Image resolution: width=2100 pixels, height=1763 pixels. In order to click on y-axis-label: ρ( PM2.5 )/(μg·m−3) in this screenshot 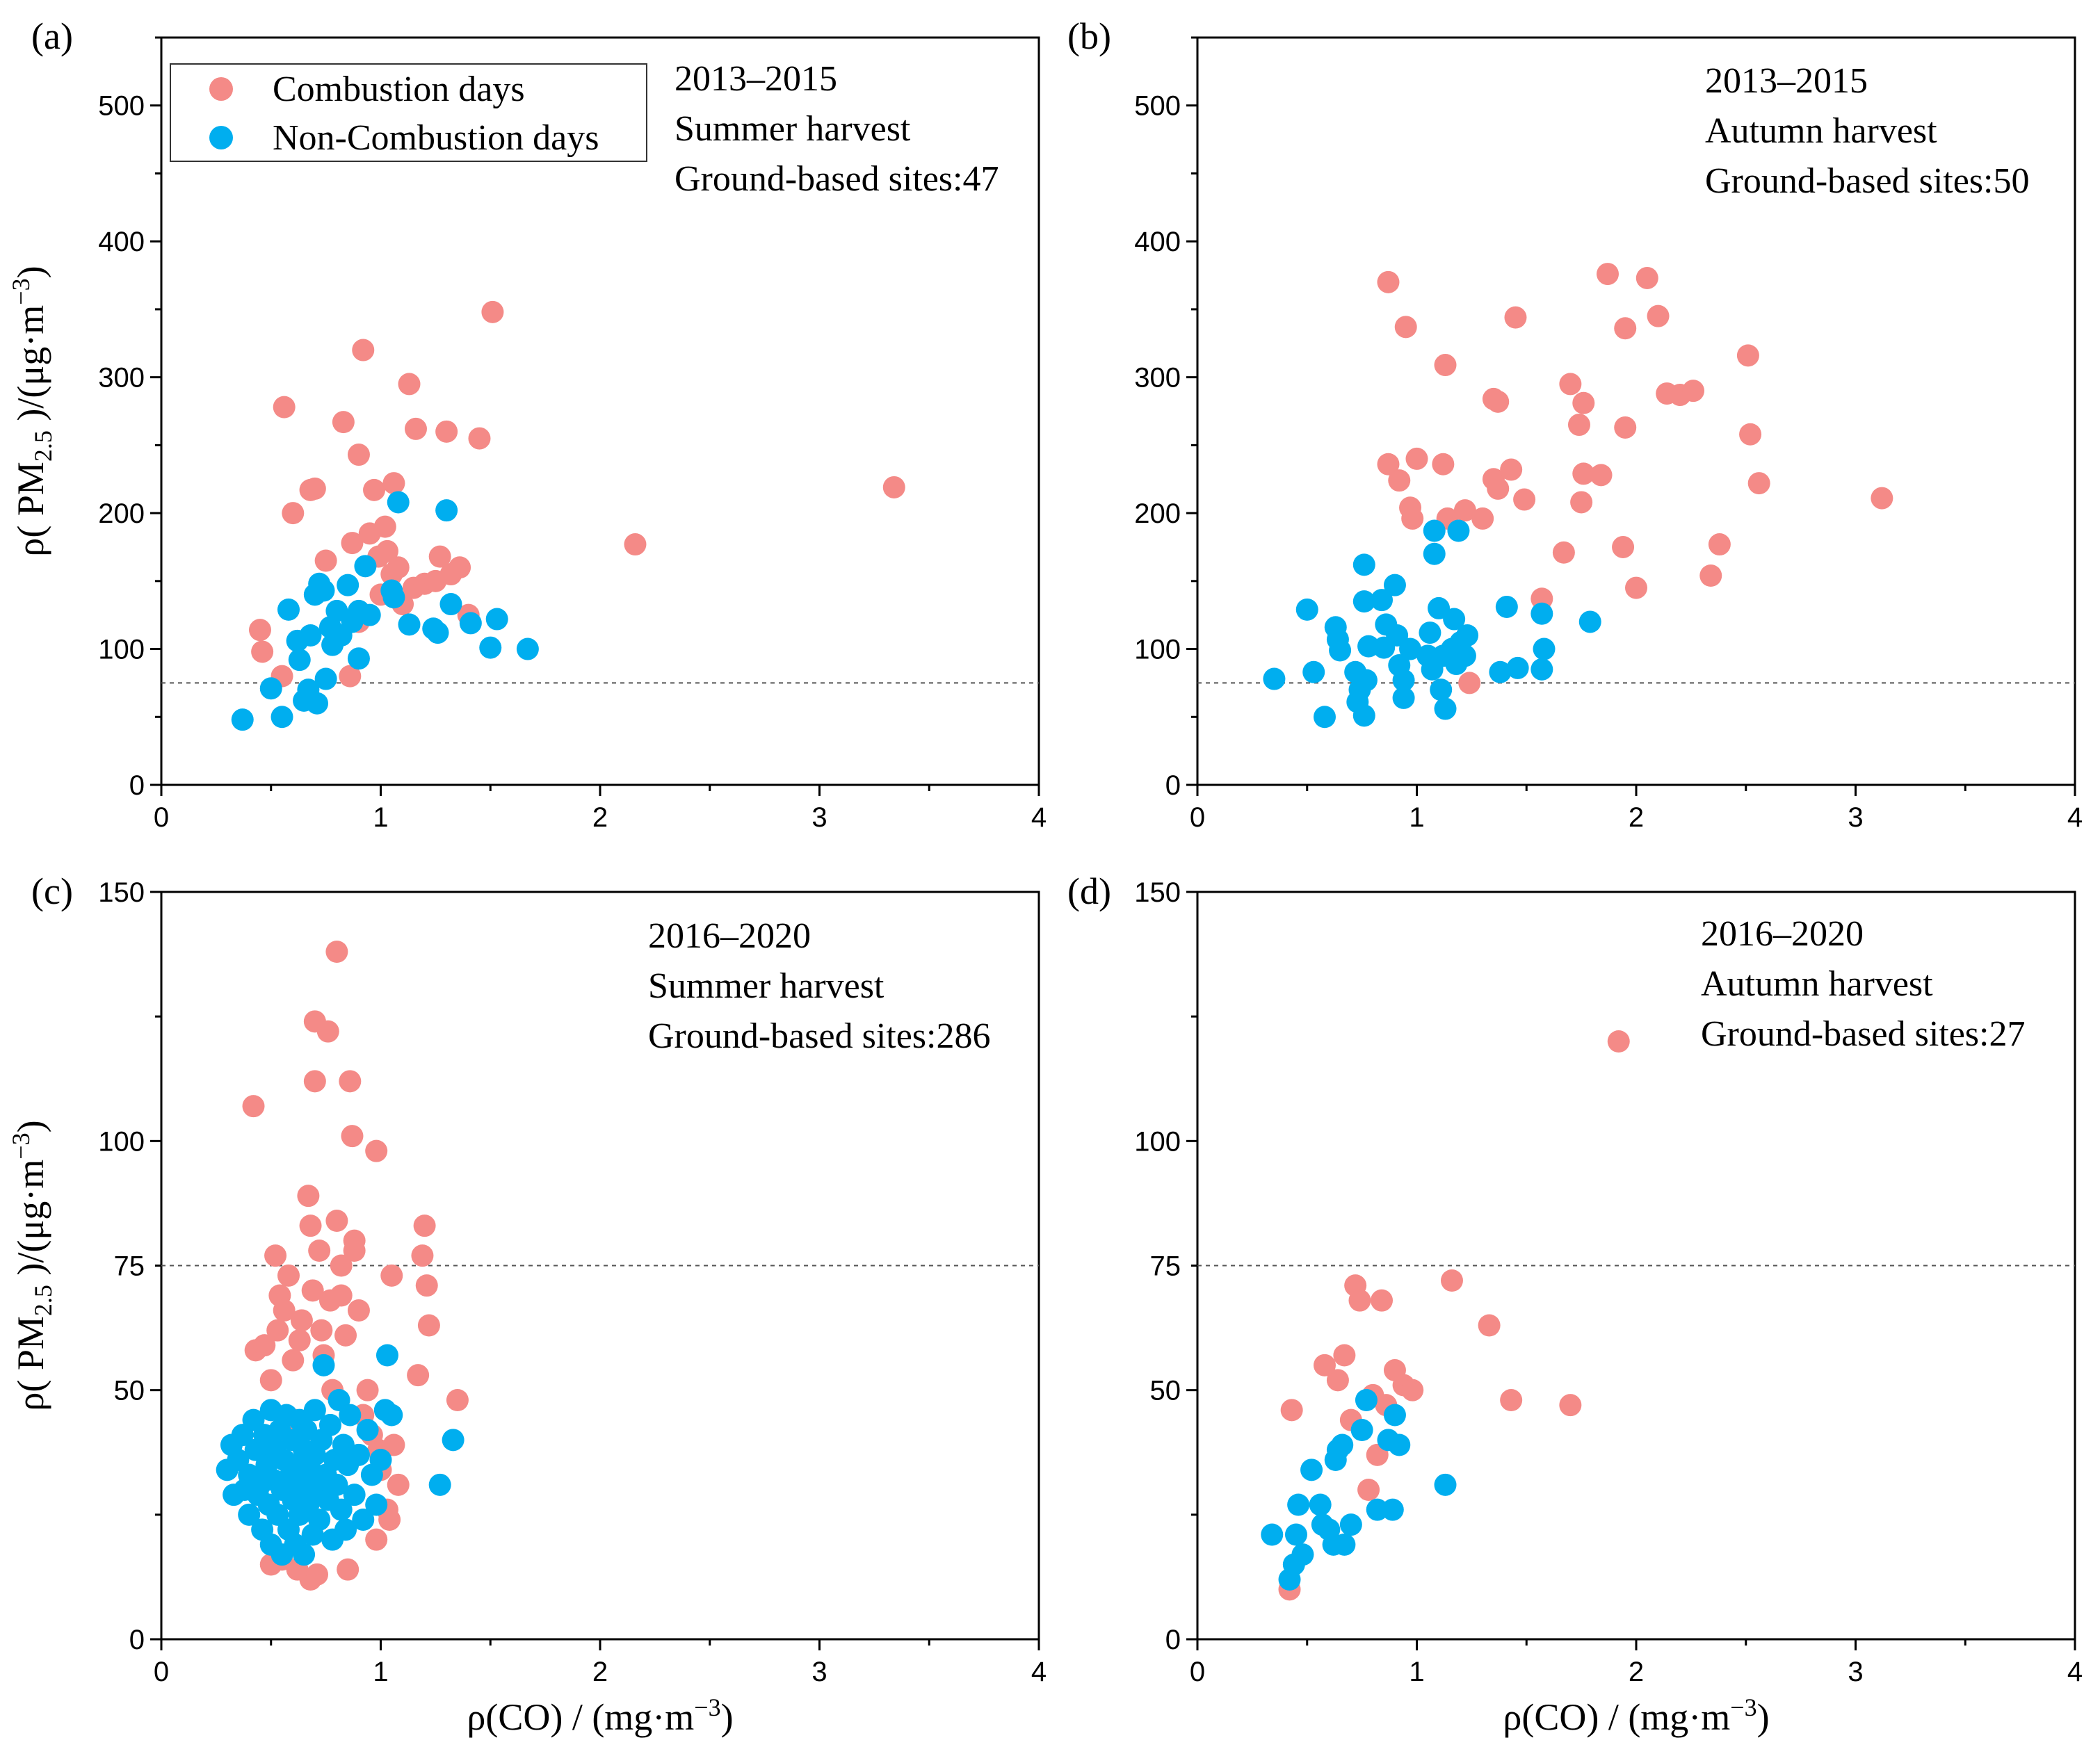, I will do `click(32, 411)`.